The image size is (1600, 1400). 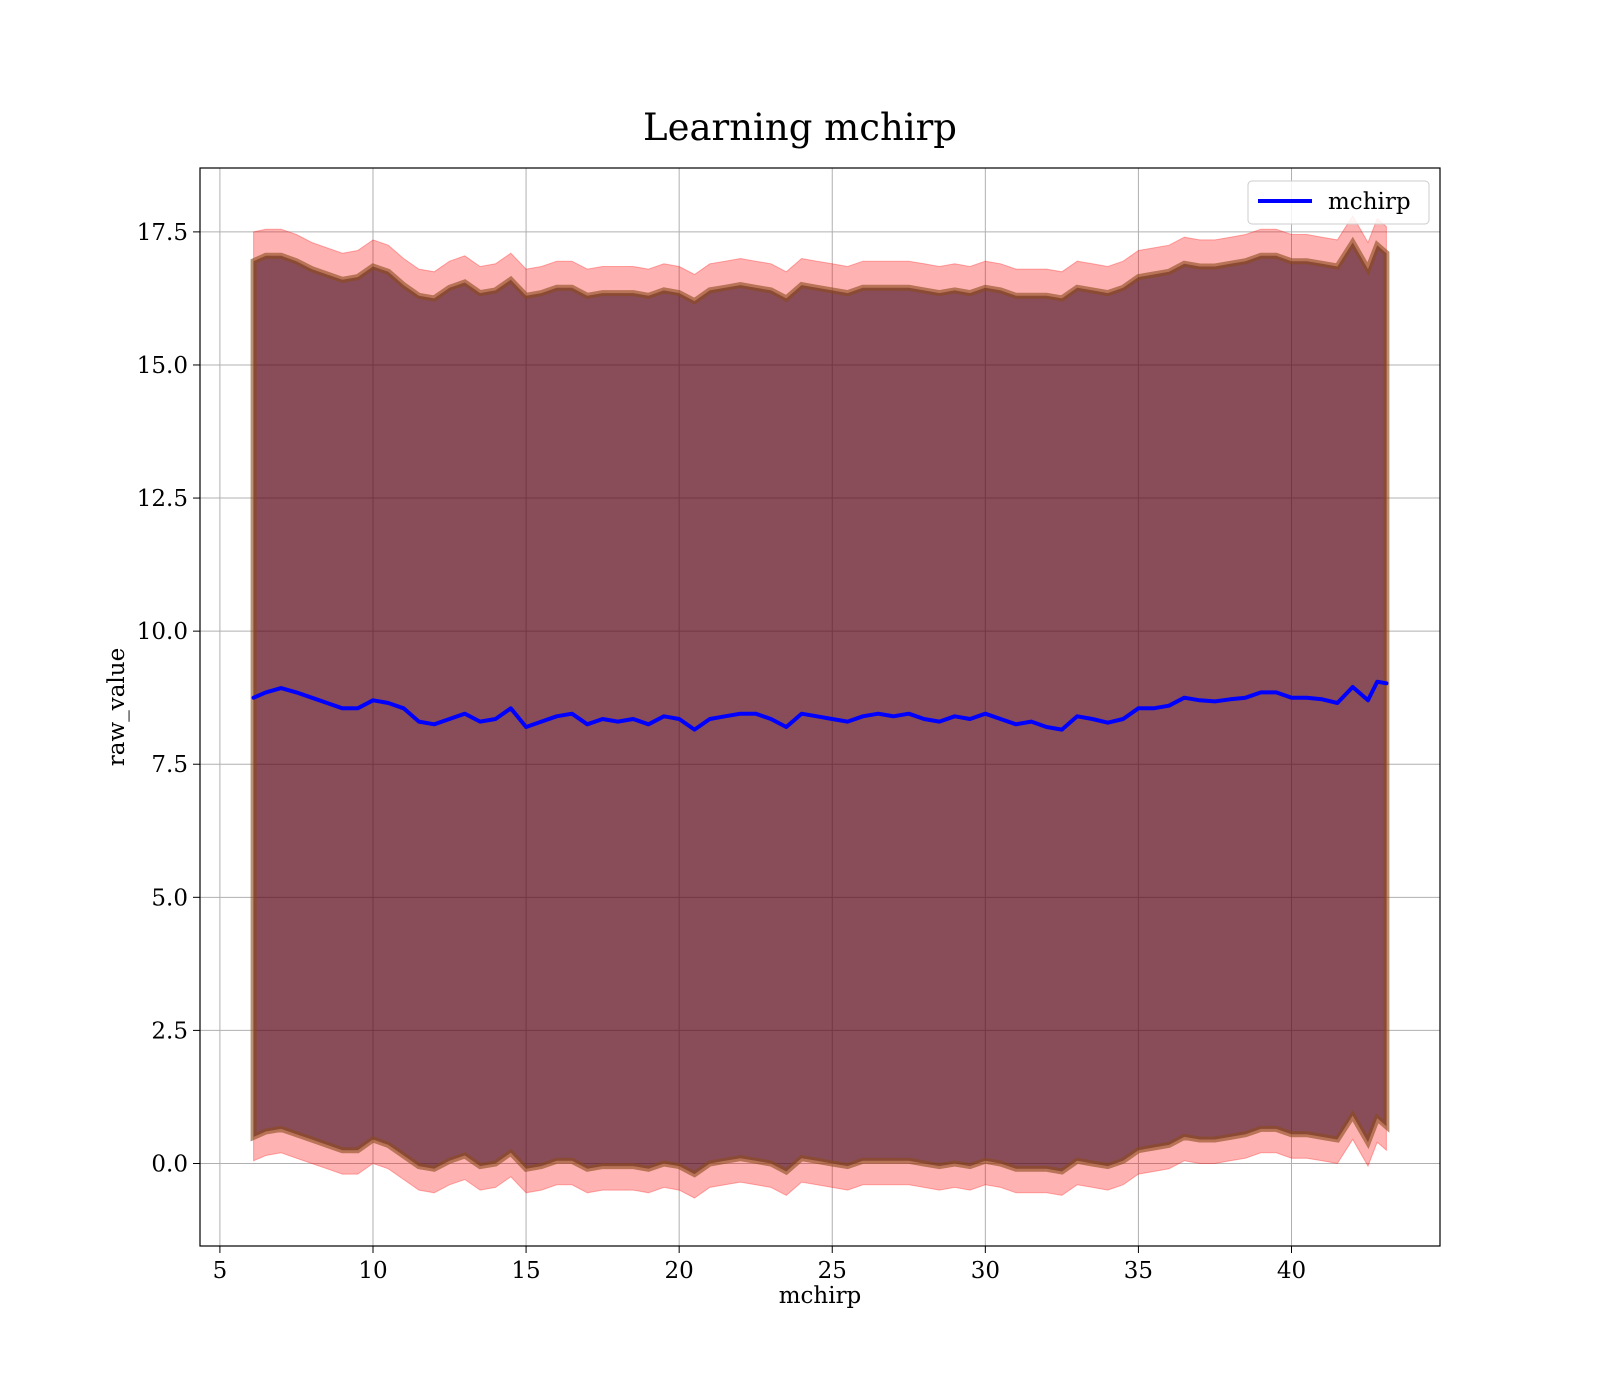 What do you see at coordinates (985, 1271) in the screenshot?
I see `x-tick-label: 30` at bounding box center [985, 1271].